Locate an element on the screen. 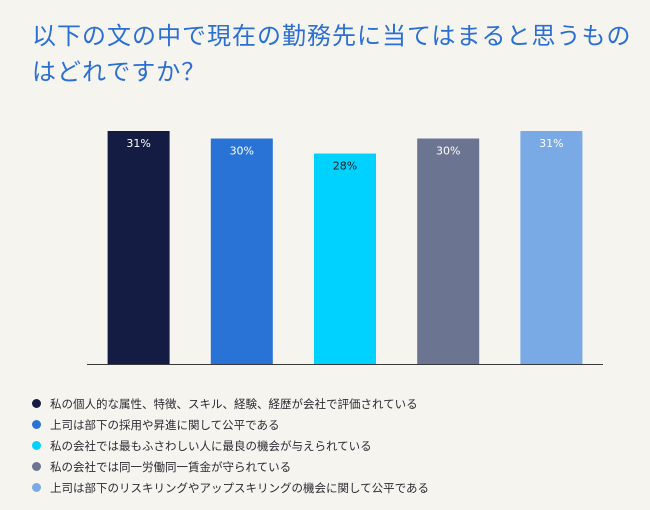 The width and height of the screenshot is (650, 510). legend-label: 私の会社では最もふさわしい人に最良の機会が与えられている is located at coordinates (211, 445).